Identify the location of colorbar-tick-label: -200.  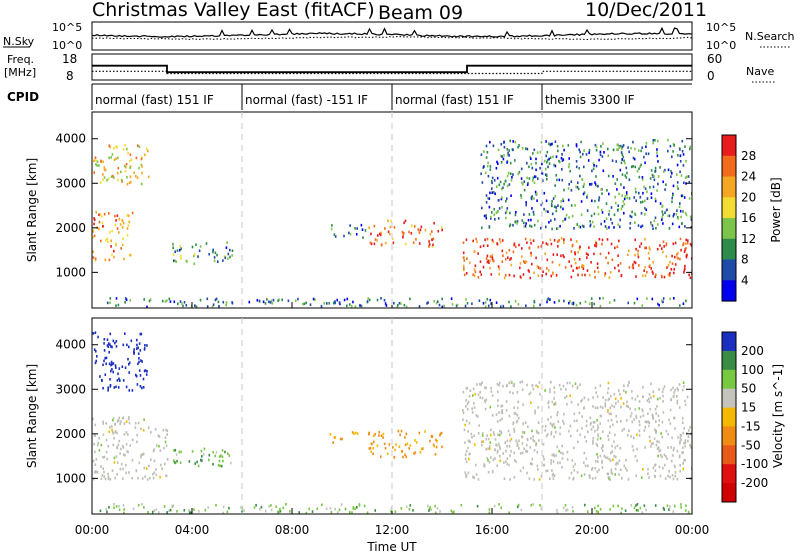
(754, 483).